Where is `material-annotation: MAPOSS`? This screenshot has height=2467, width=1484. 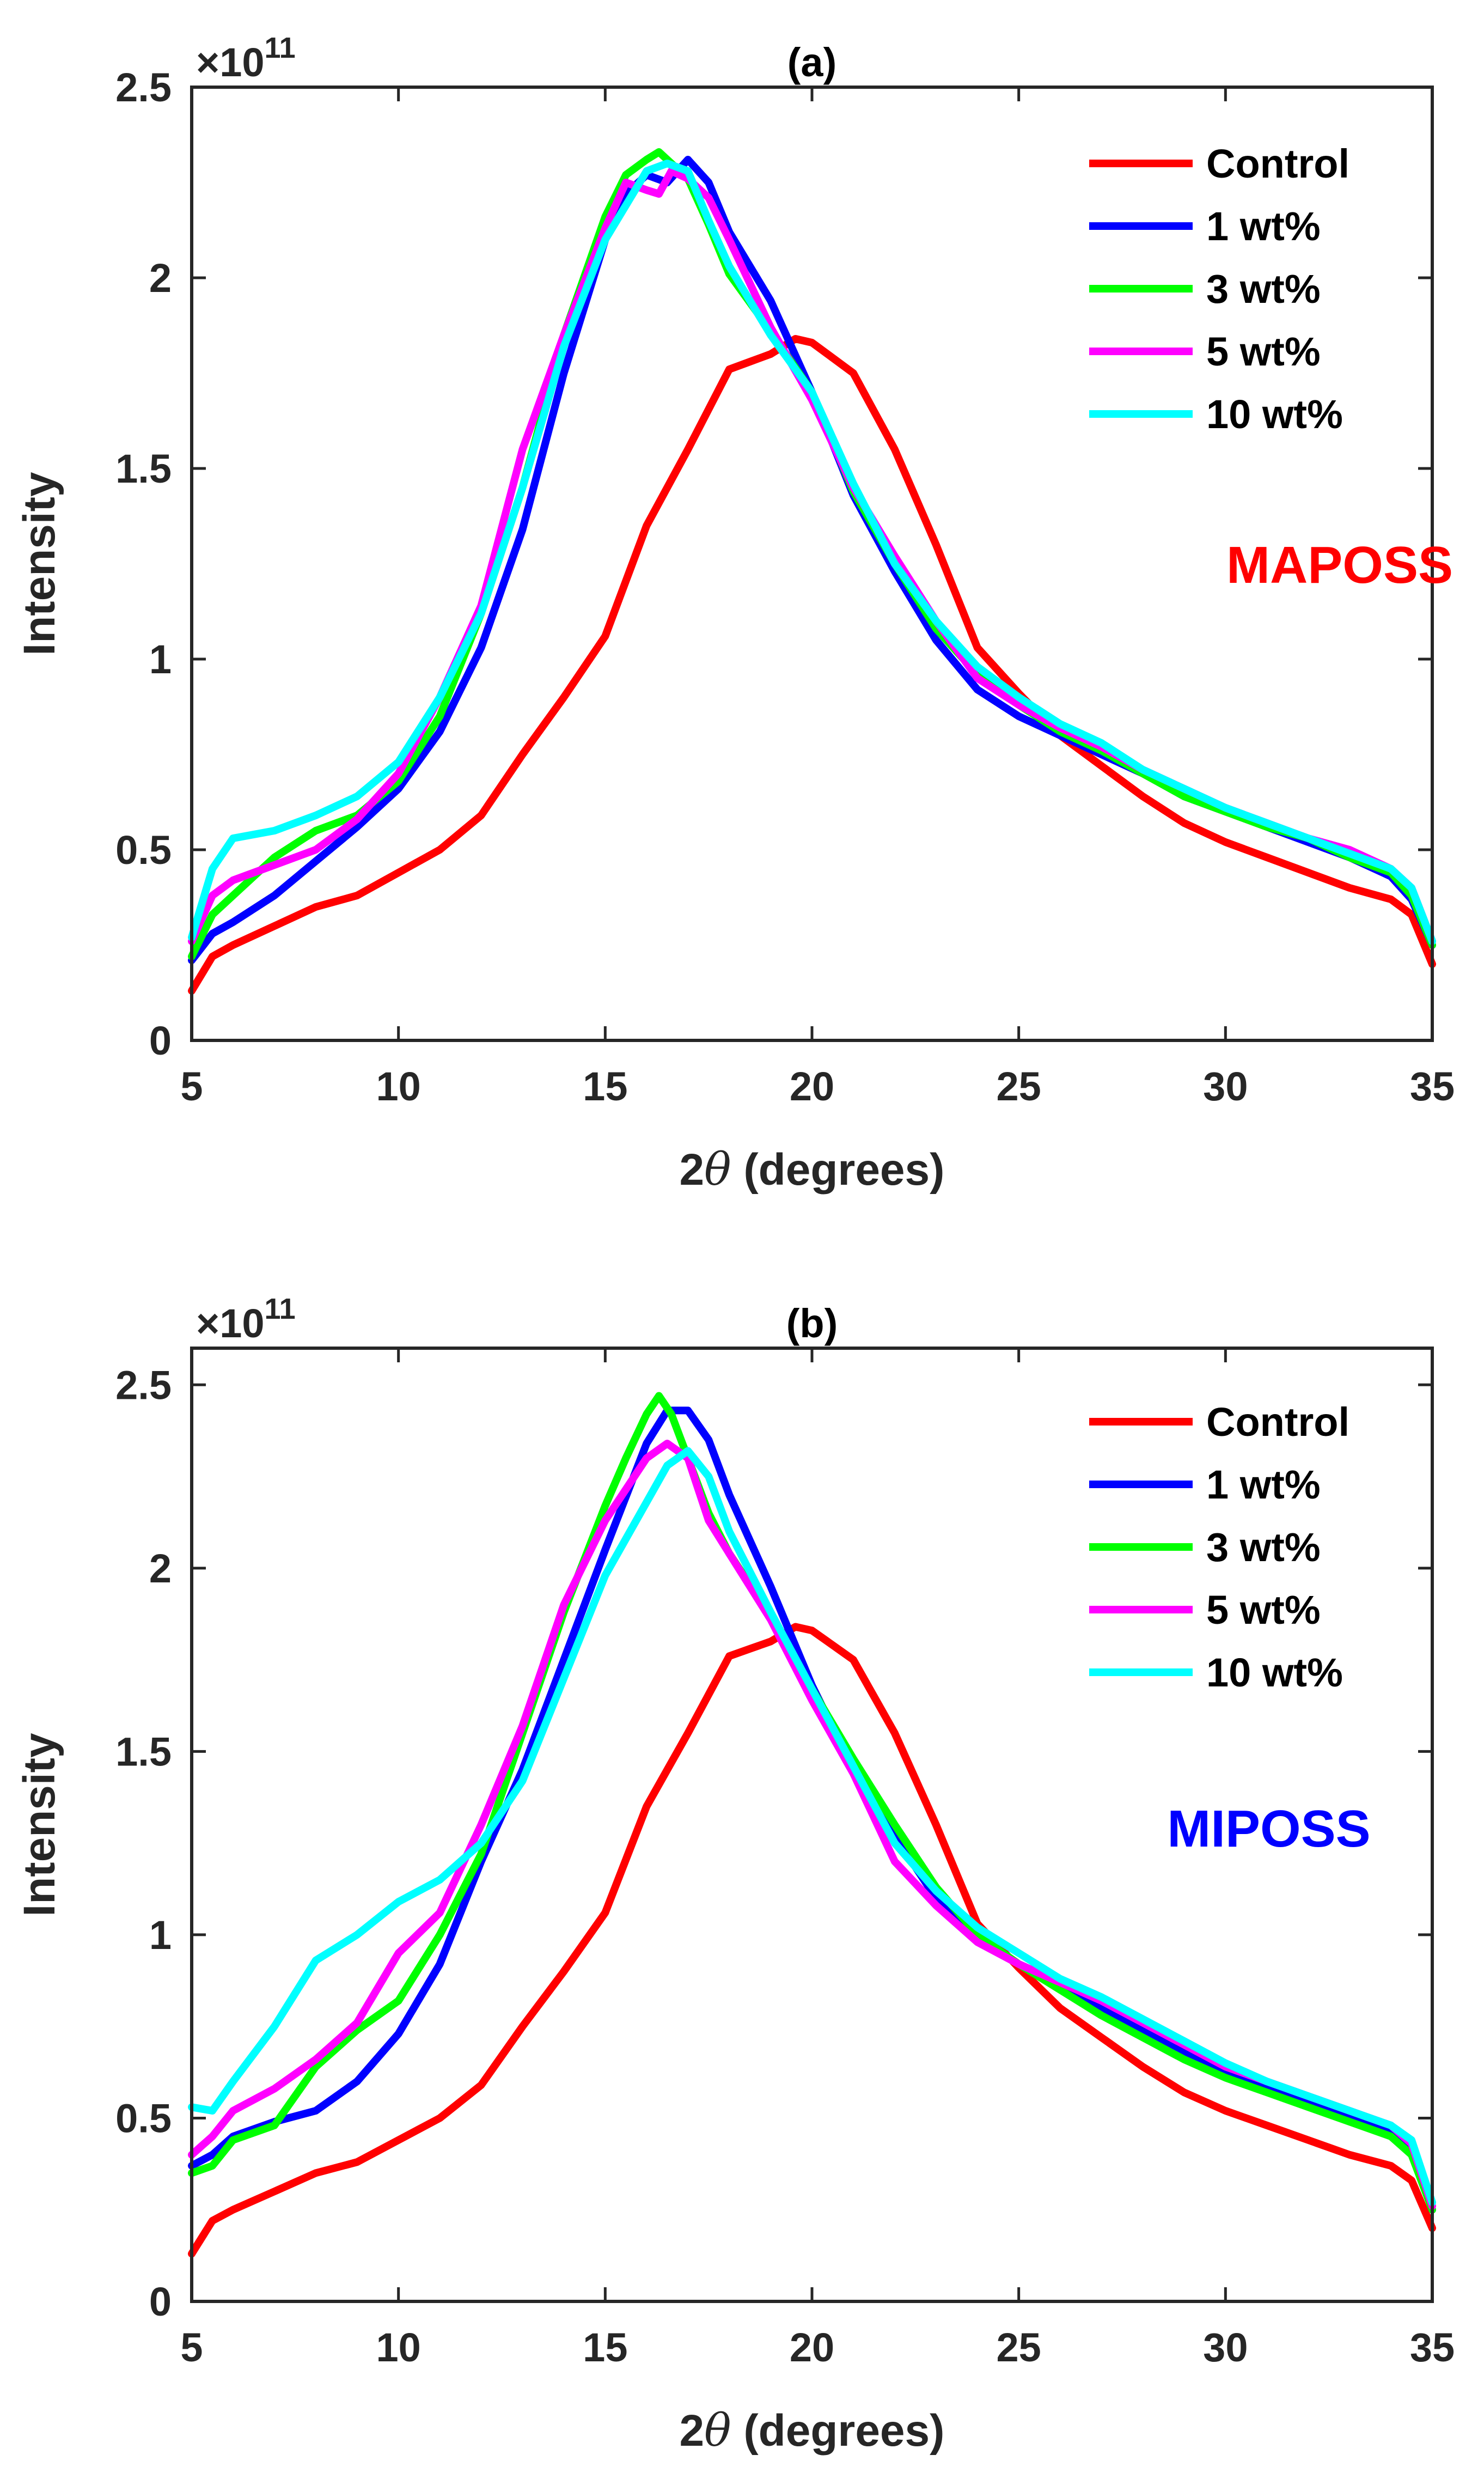 material-annotation: MAPOSS is located at coordinates (1339, 565).